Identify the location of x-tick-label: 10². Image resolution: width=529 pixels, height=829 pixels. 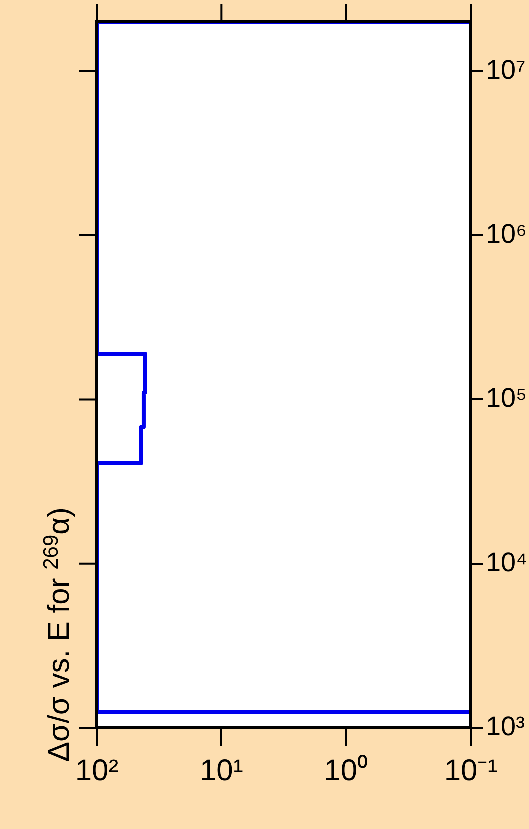
(97, 771).